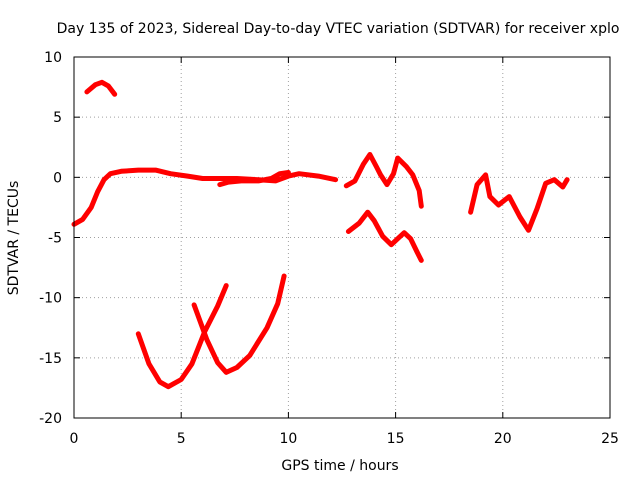 The width and height of the screenshot is (640, 480). I want to click on y-tick-label: 0, so click(57, 178).